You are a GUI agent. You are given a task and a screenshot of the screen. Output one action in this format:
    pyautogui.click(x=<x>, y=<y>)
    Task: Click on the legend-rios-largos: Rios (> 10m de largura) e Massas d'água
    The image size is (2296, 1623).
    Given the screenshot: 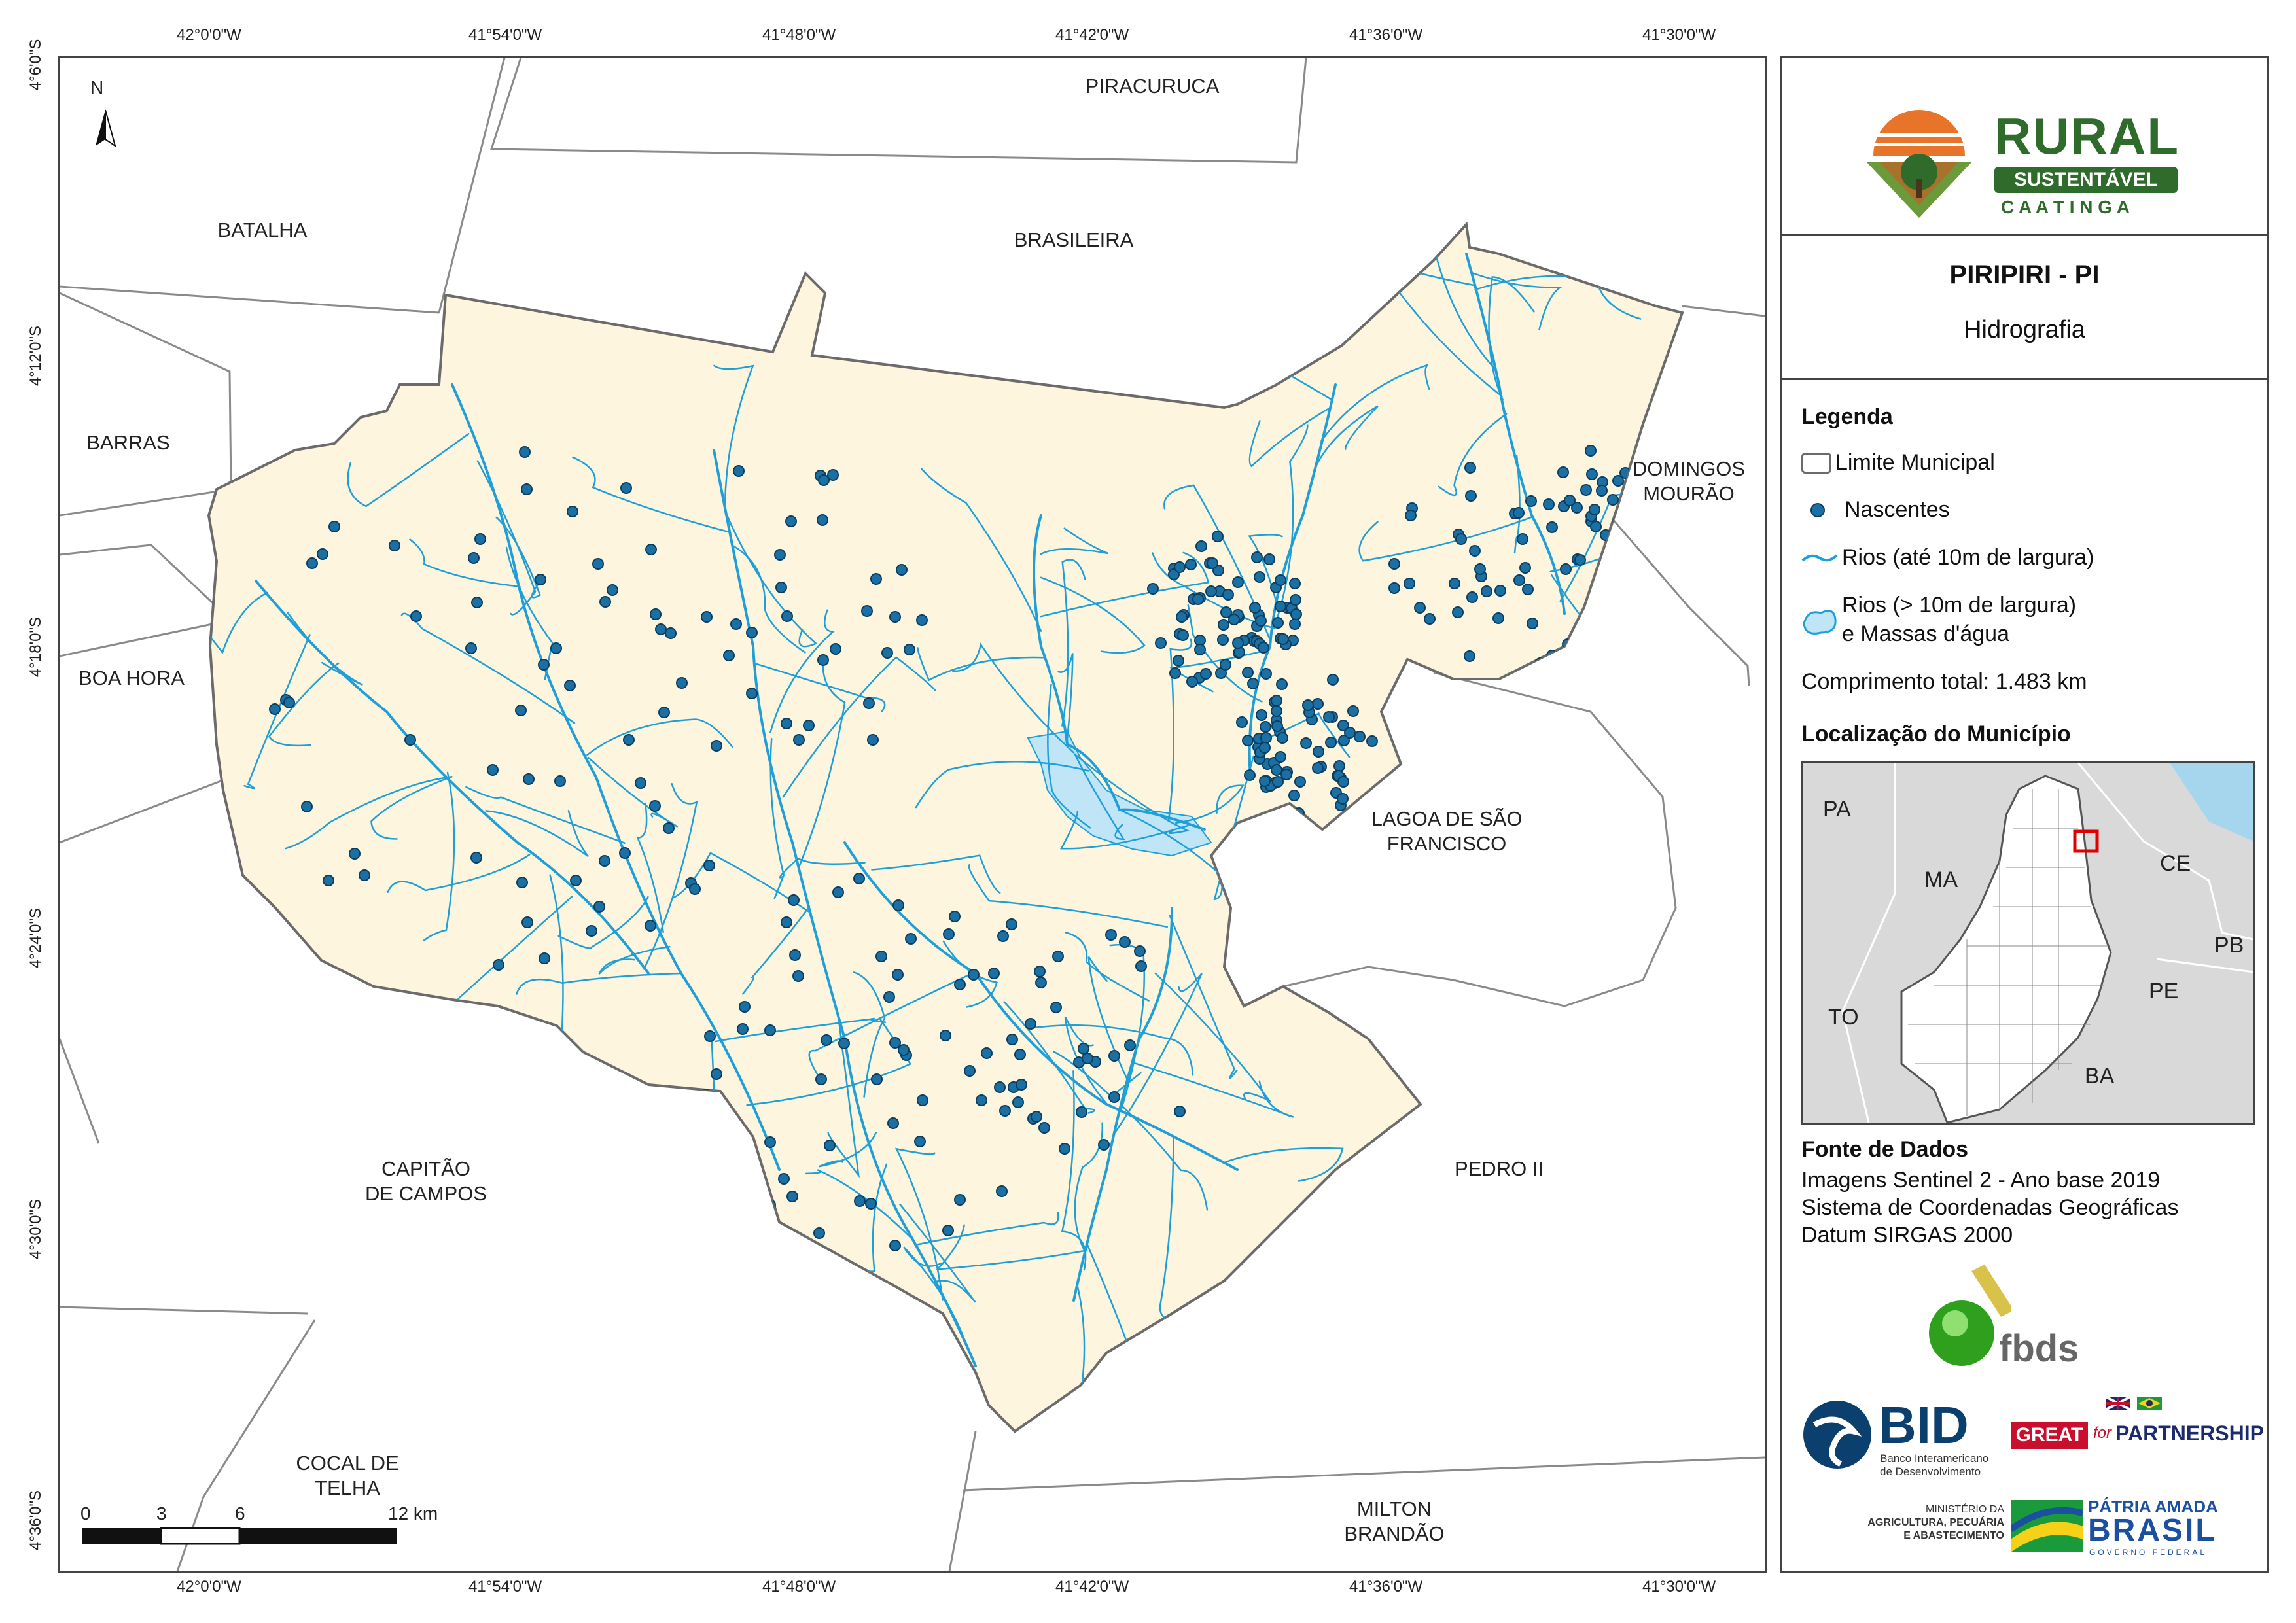 What is the action you would take?
    pyautogui.click(x=1938, y=619)
    